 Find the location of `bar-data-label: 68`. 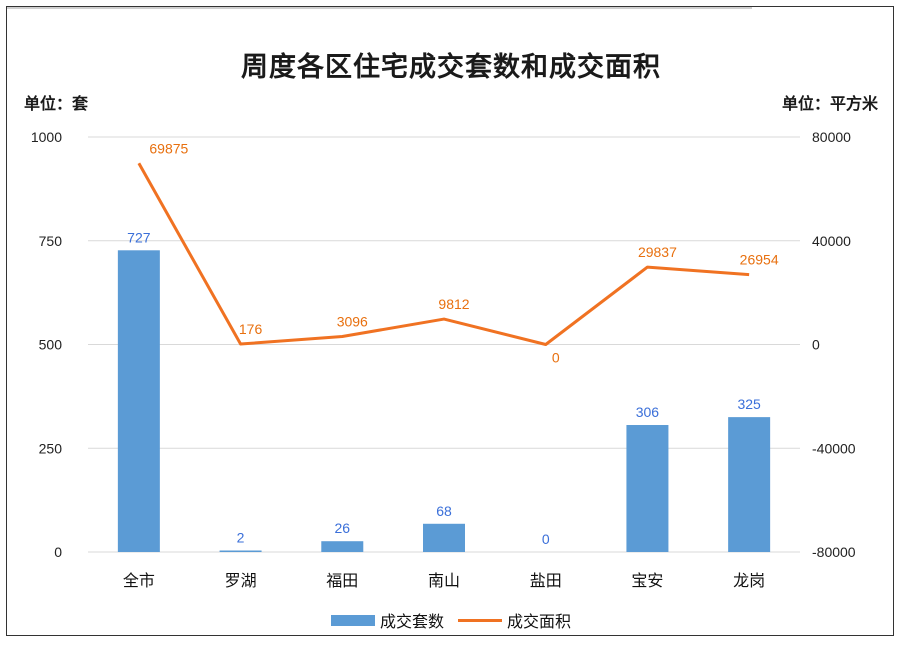

bar-data-label: 68 is located at coordinates (444, 511).